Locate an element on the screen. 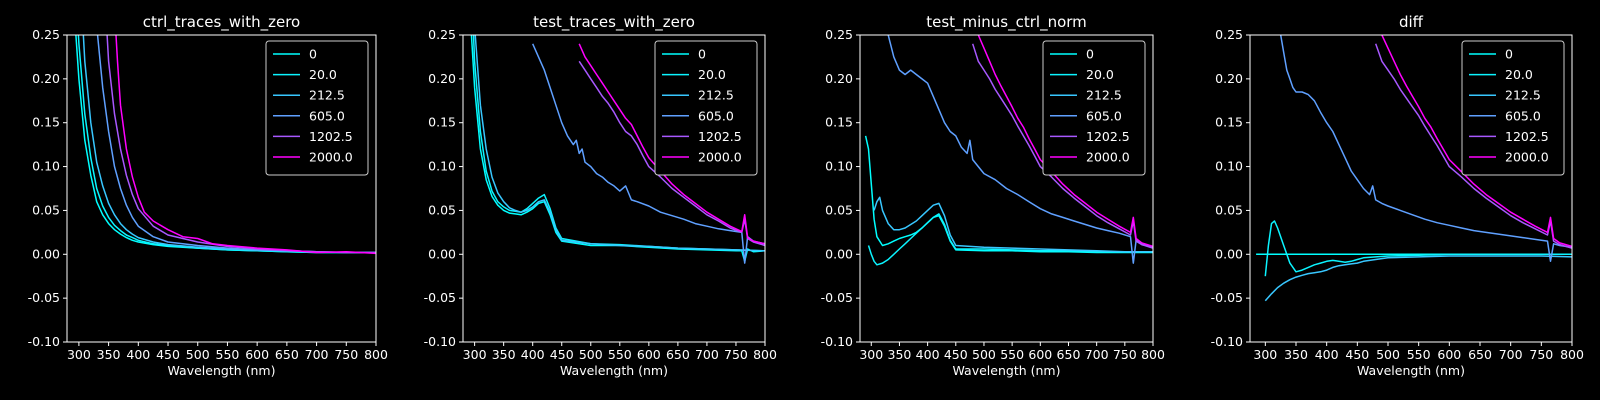  series-line-2000.0 is located at coordinates (671, 144).